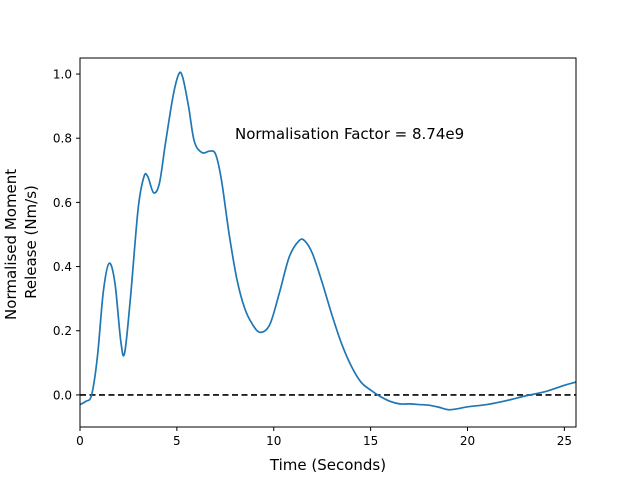 The width and height of the screenshot is (640, 484). Describe the element at coordinates (177, 441) in the screenshot. I see `x-tick-label: 5` at that location.